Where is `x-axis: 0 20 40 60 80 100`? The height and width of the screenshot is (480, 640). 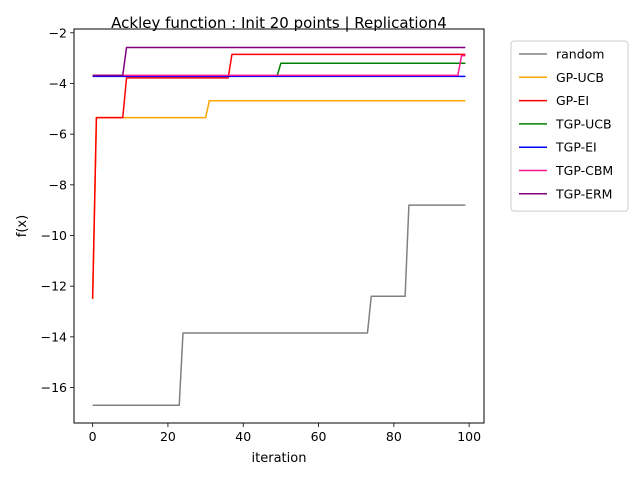 x-axis: 0 20 40 60 80 100 is located at coordinates (285, 433).